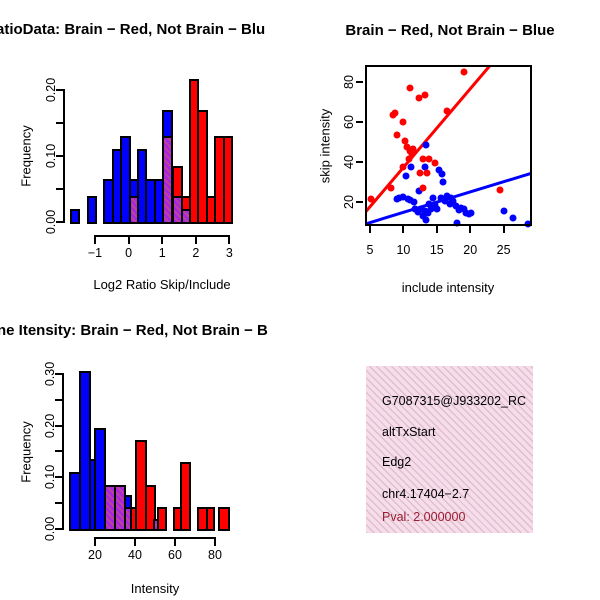 The height and width of the screenshot is (600, 600). I want to click on gene-probe-id: G7087315@J933202_RC, so click(454, 401).